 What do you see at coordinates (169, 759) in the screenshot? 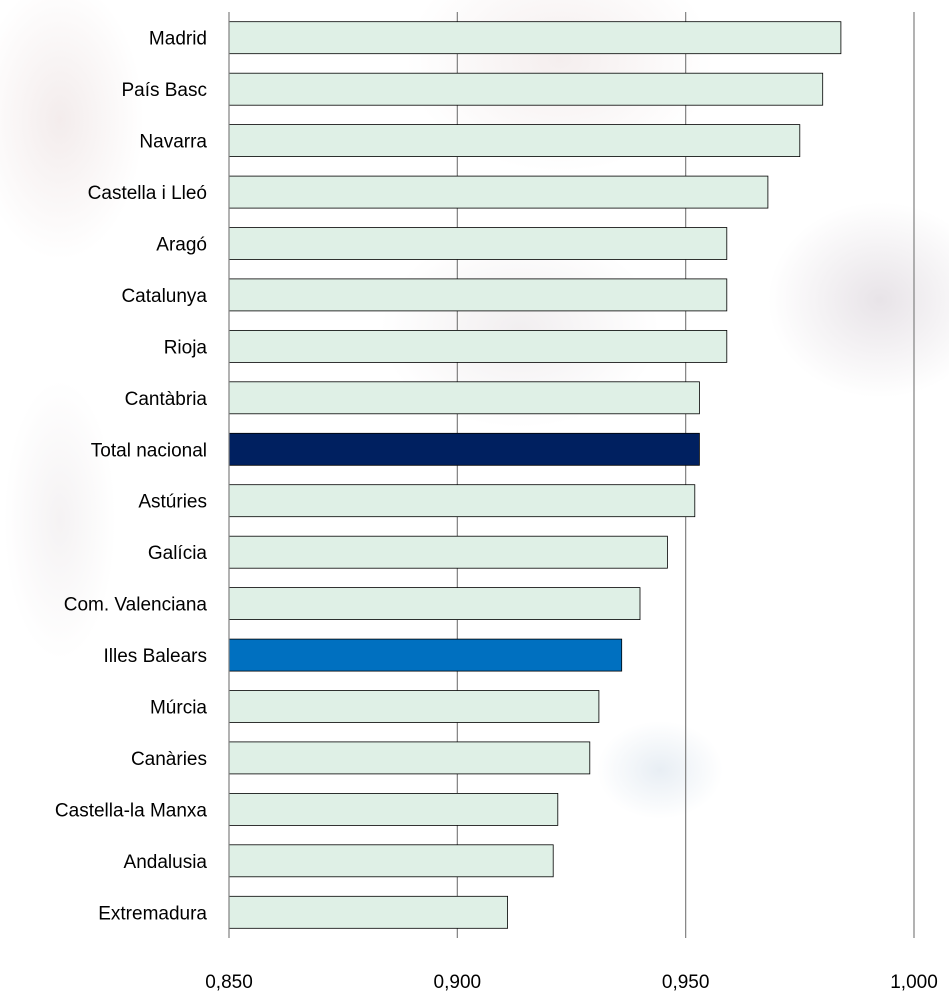
I see `category-label: Canàries` at bounding box center [169, 759].